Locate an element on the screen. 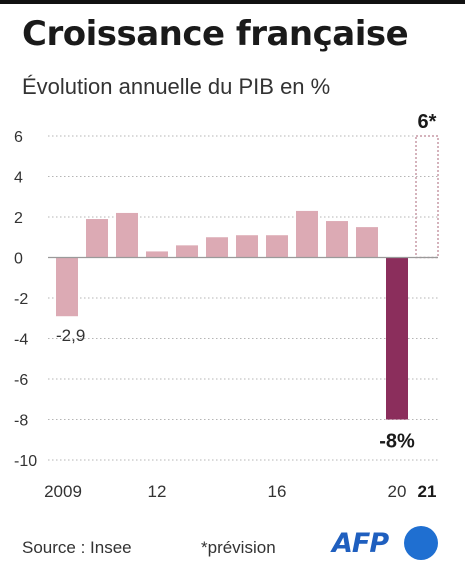 The image size is (465, 573). y-tick-label: 4 is located at coordinates (18, 178).